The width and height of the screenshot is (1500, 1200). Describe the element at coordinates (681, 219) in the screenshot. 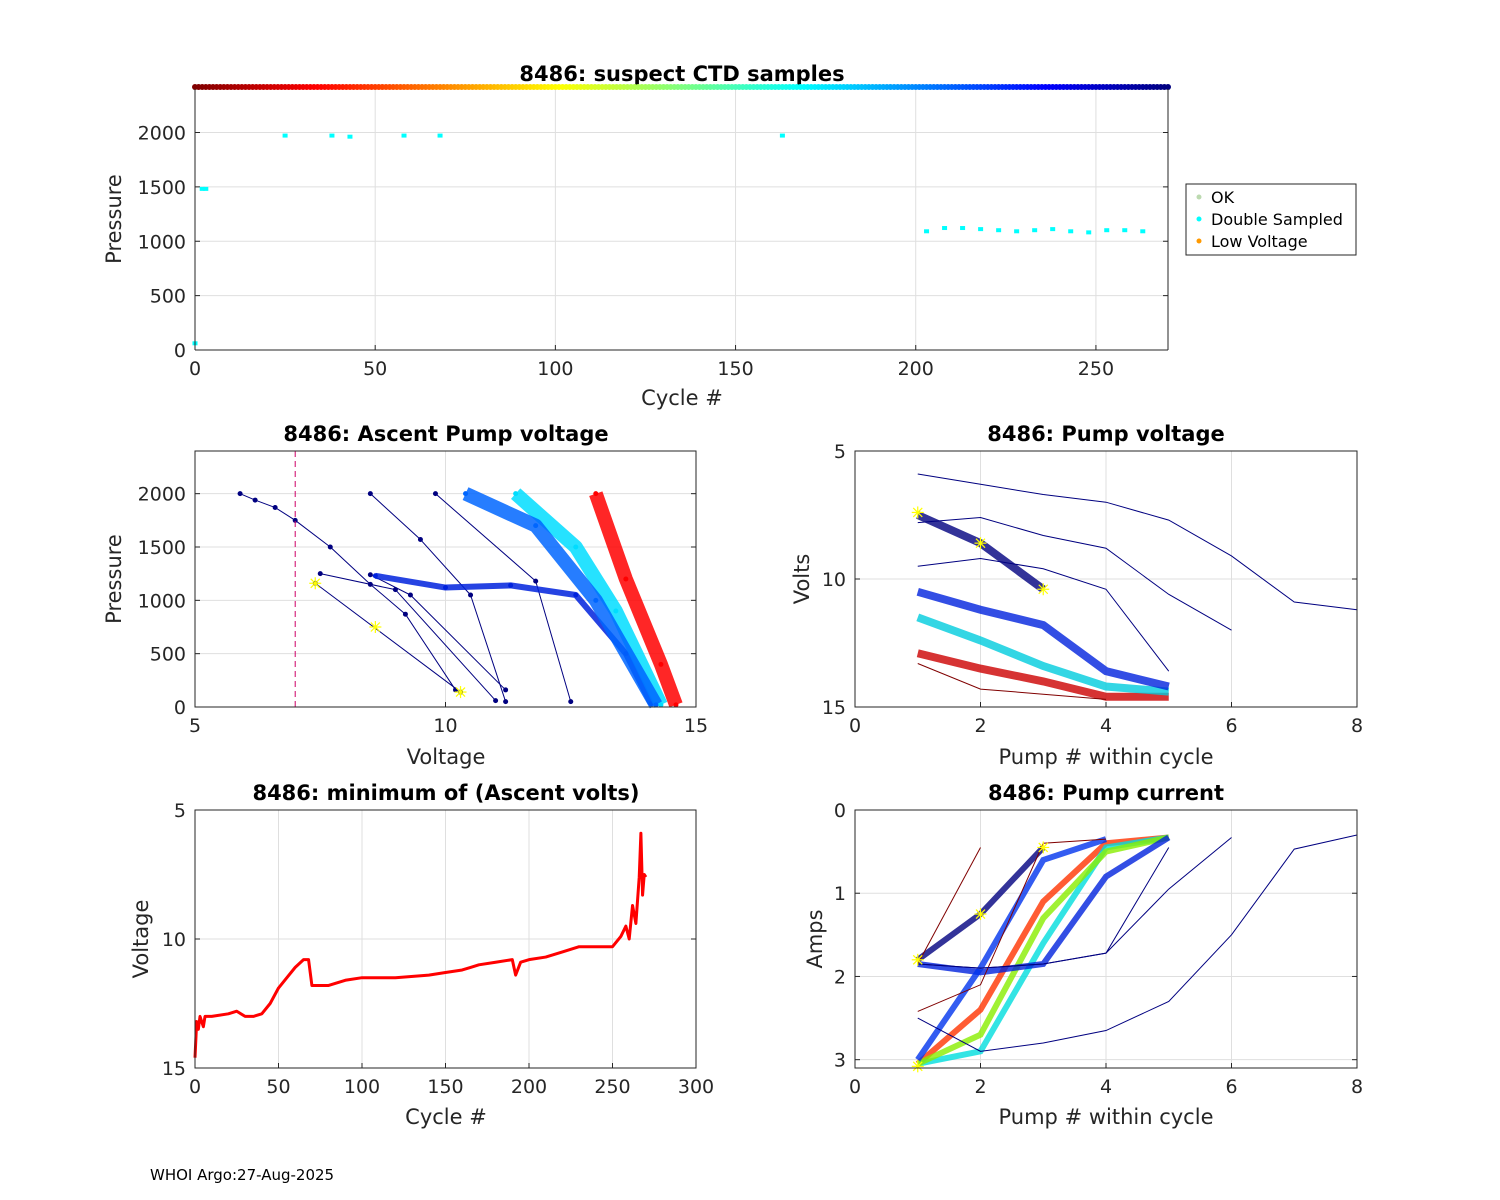

I see `suspect-background` at that location.